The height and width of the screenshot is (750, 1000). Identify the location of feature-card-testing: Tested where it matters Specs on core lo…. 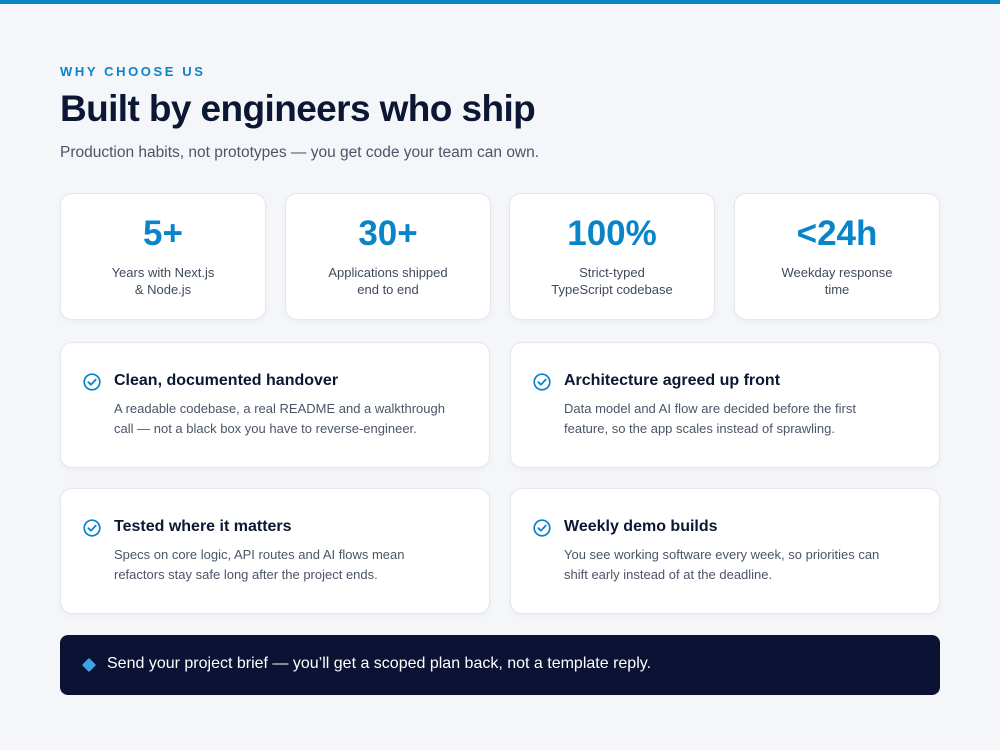
(275, 551).